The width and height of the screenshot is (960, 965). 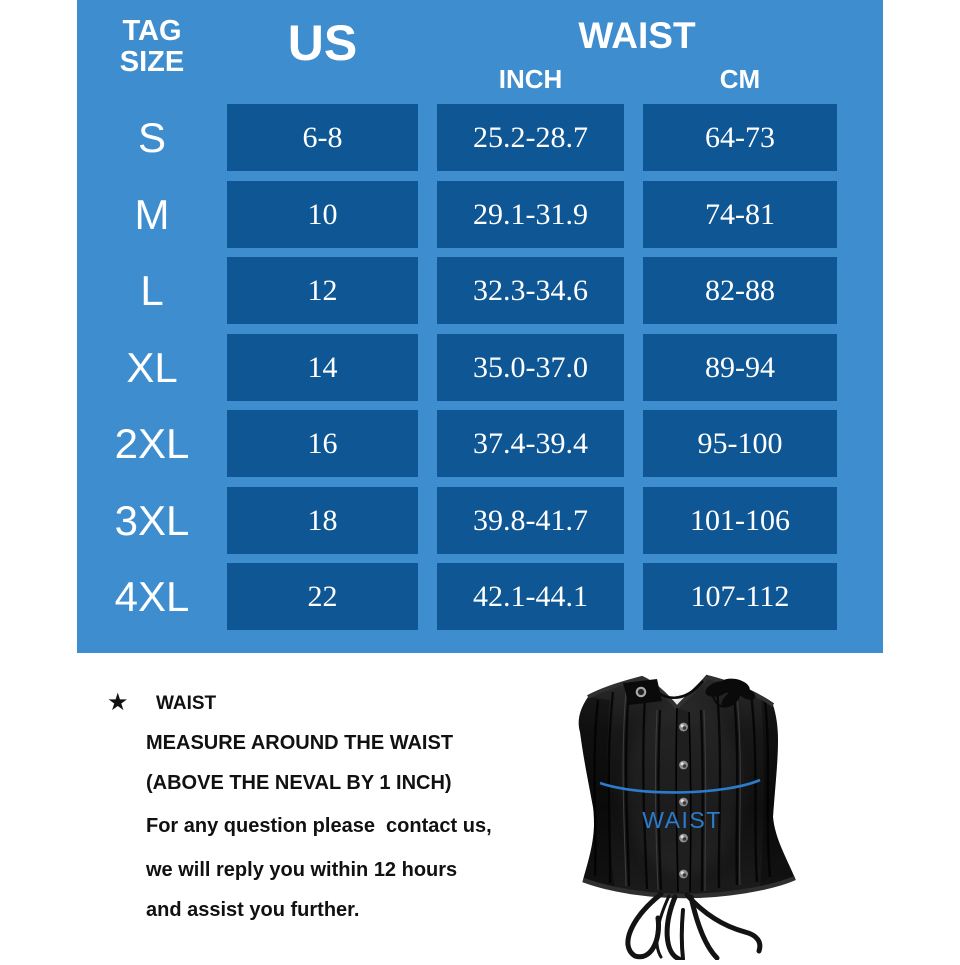 What do you see at coordinates (530, 290) in the screenshot?
I see `inch-cell: 32.3-34.6` at bounding box center [530, 290].